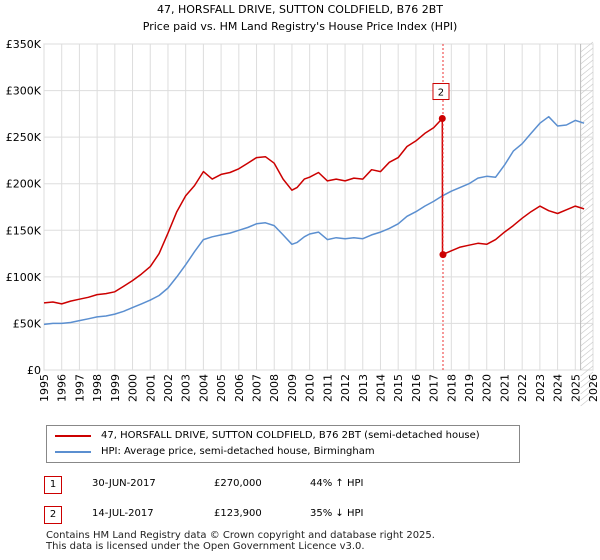  Describe the element at coordinates (487, 388) in the screenshot. I see `x-tick-label: 2020` at that location.